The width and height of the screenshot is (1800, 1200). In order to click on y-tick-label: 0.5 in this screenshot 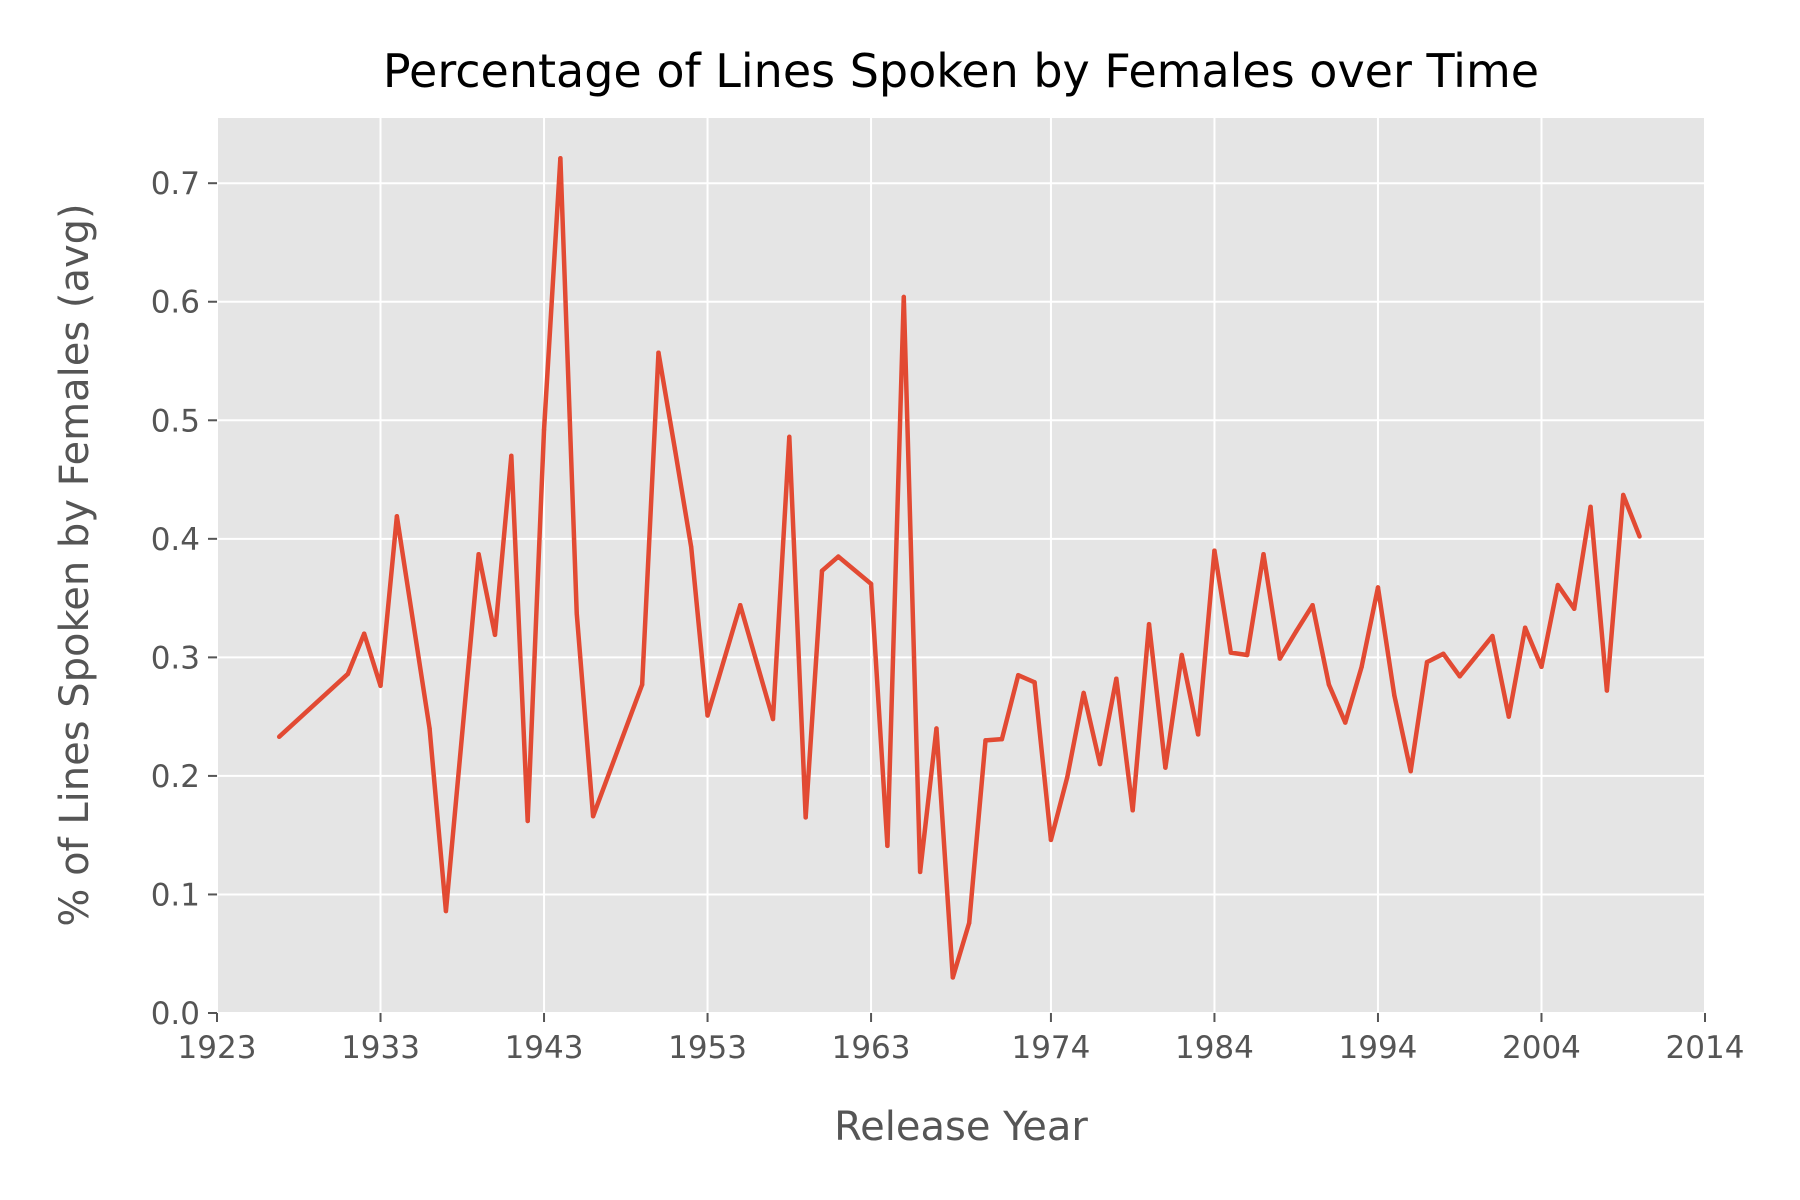, I will do `click(175, 421)`.